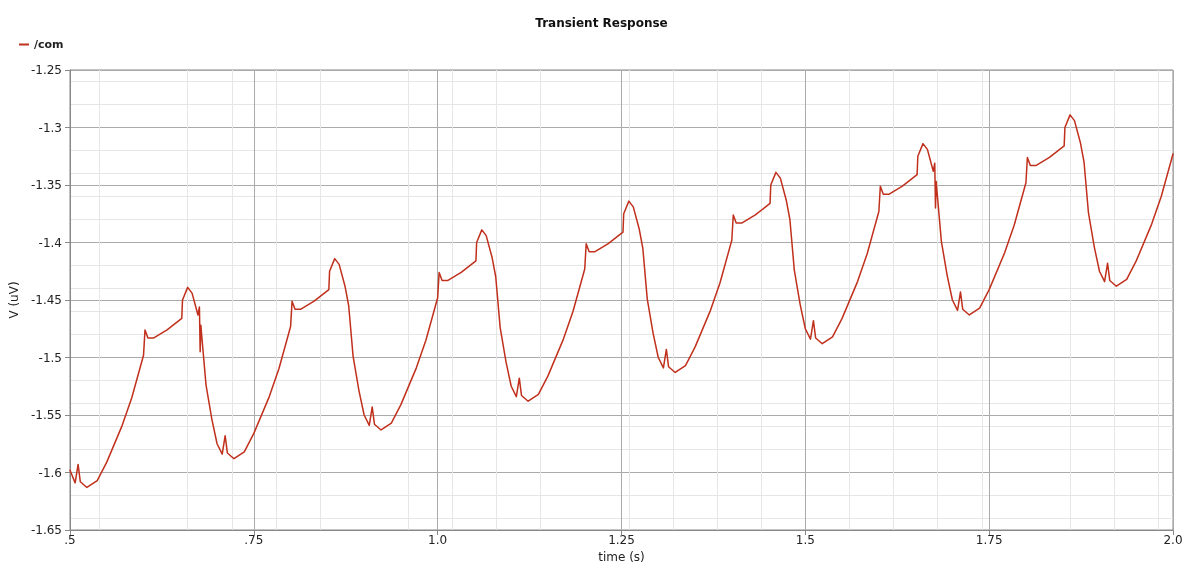 This screenshot has height=572, width=1203. Describe the element at coordinates (46, 70) in the screenshot. I see `y-tick-label: -1.25` at that location.